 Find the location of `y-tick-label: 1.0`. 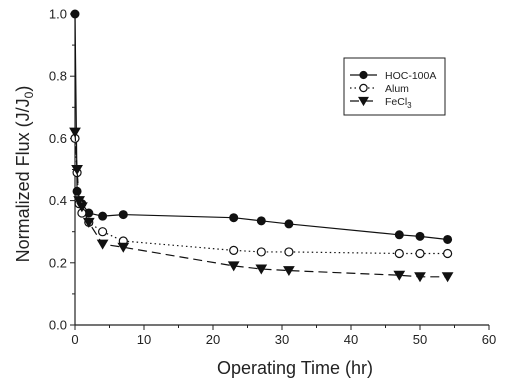

y-tick-label: 1.0 is located at coordinates (58, 14).